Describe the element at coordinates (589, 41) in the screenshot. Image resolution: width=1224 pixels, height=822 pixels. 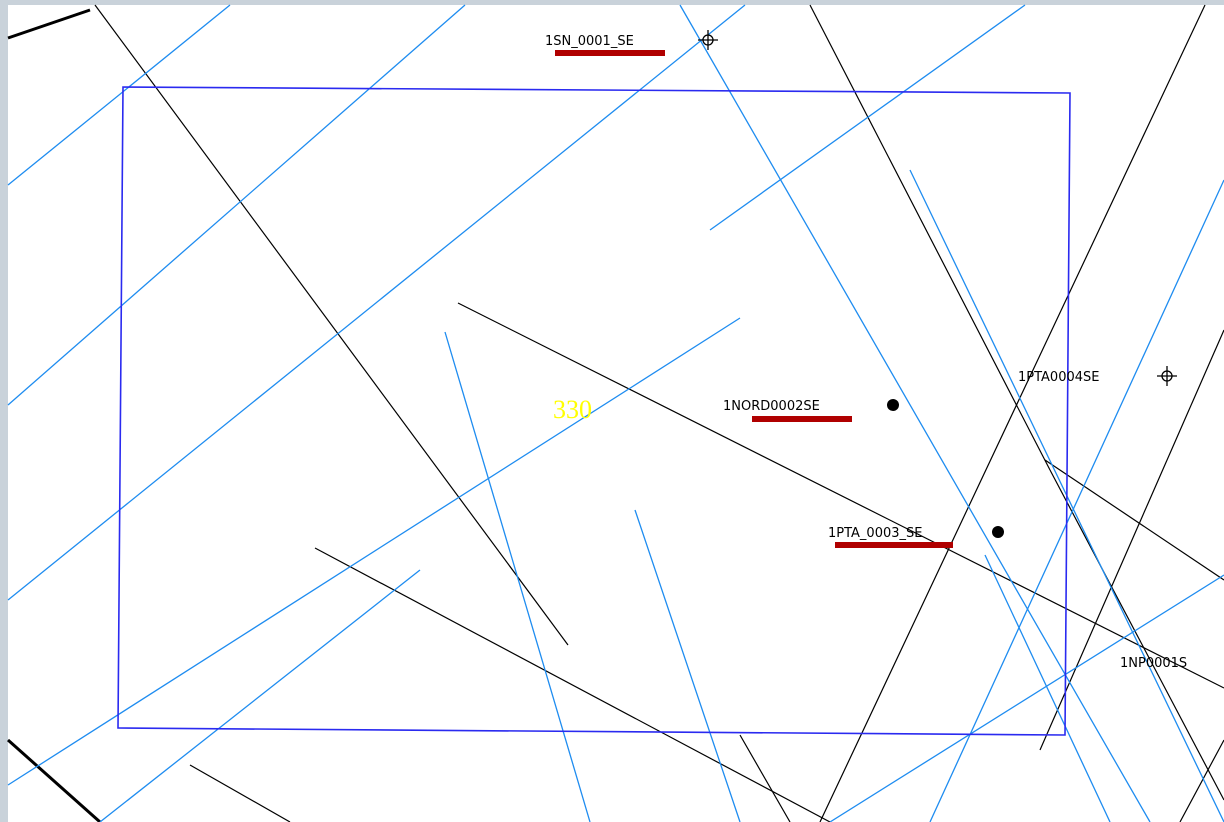
I see `well-label: 1SN_0001_SE` at that location.